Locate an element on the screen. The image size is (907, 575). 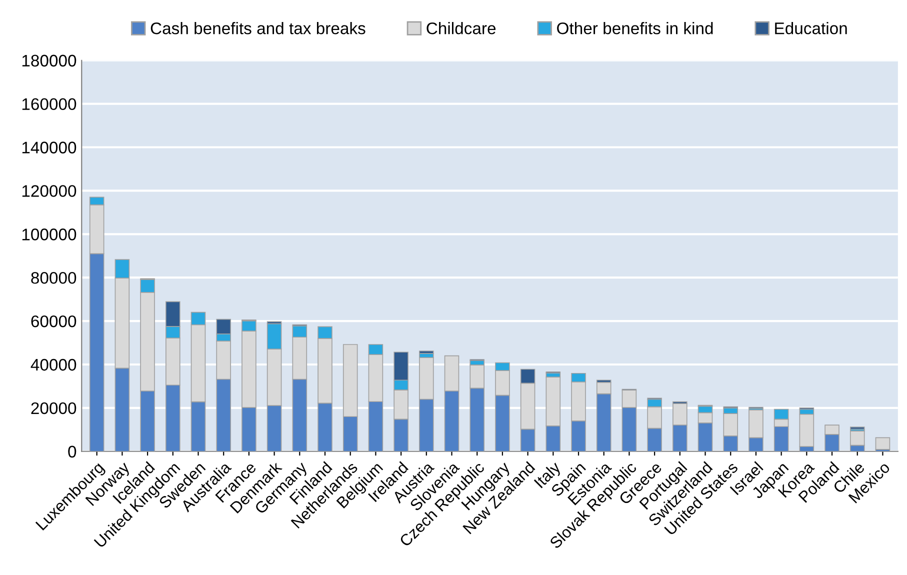
y-tick-label: 20000 is located at coordinates (53, 408).